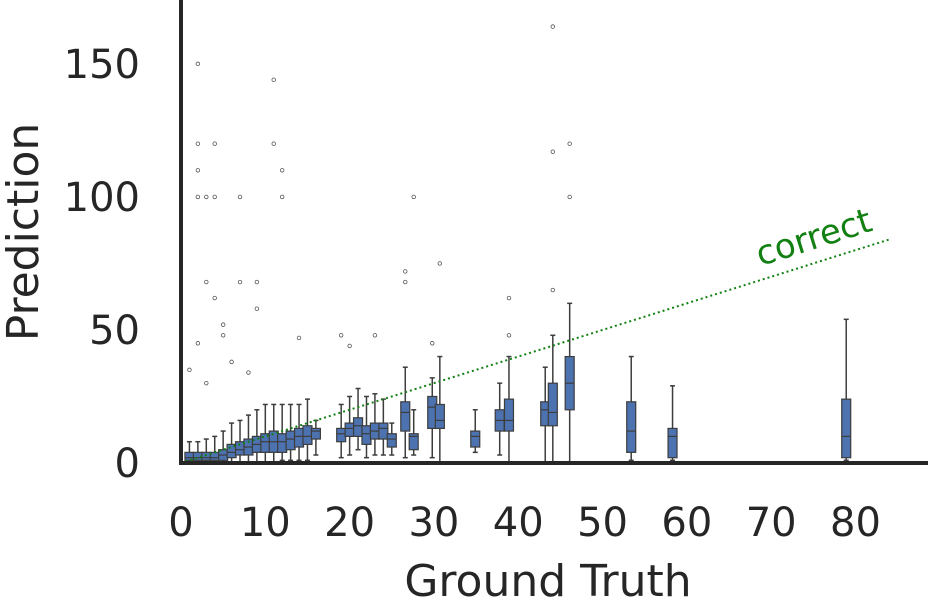 The height and width of the screenshot is (615, 928). What do you see at coordinates (771, 523) in the screenshot?
I see `x-tick-label: 70` at bounding box center [771, 523].